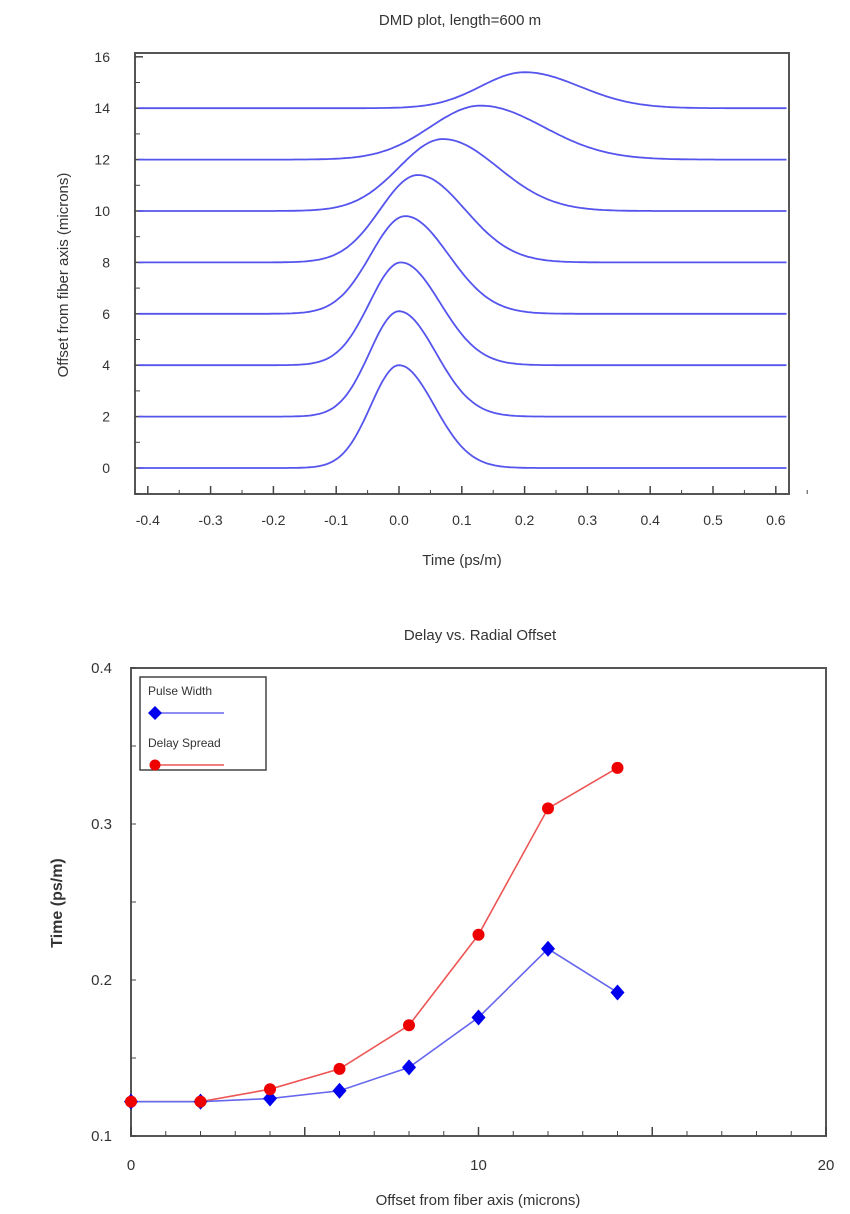 This screenshot has height=1214, width=850. I want to click on y-tick-label: 0.2, so click(101, 980).